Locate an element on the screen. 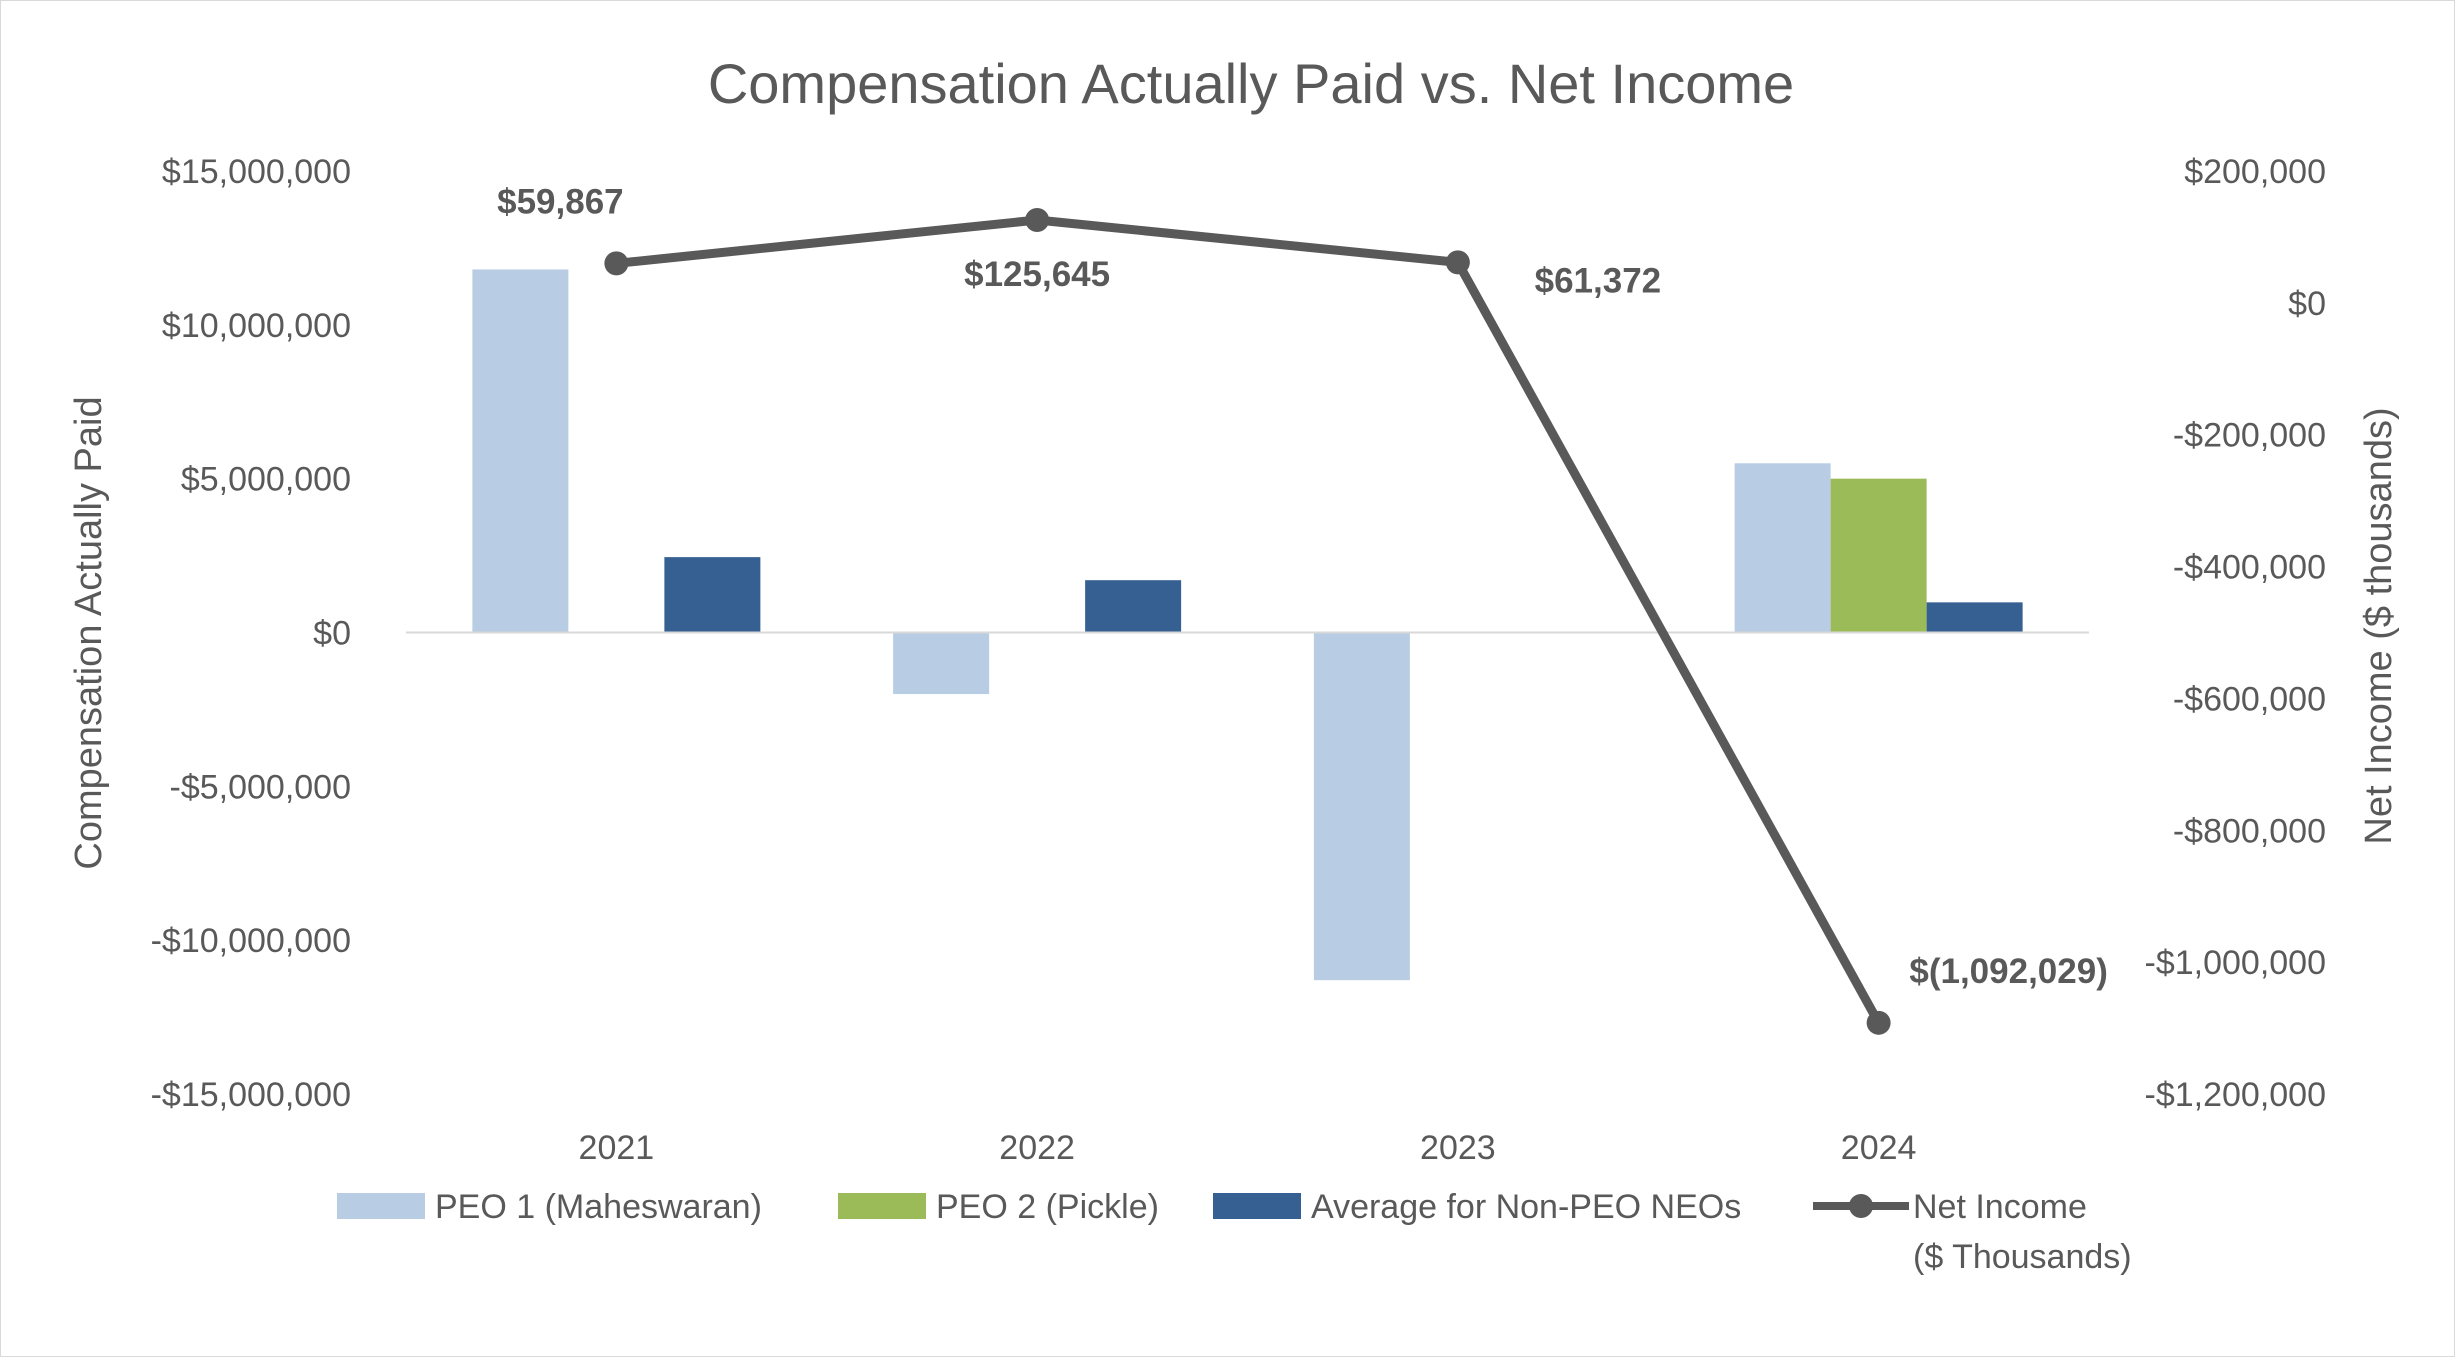  y2-tick-label: -$400,000 is located at coordinates (2249, 568).